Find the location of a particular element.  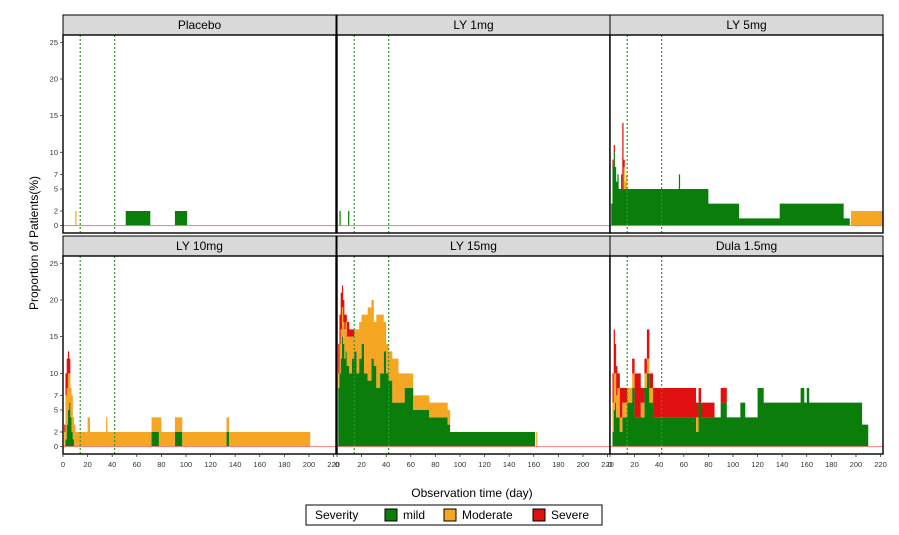

panel-4: LY 15mg is located at coordinates (473, 345).